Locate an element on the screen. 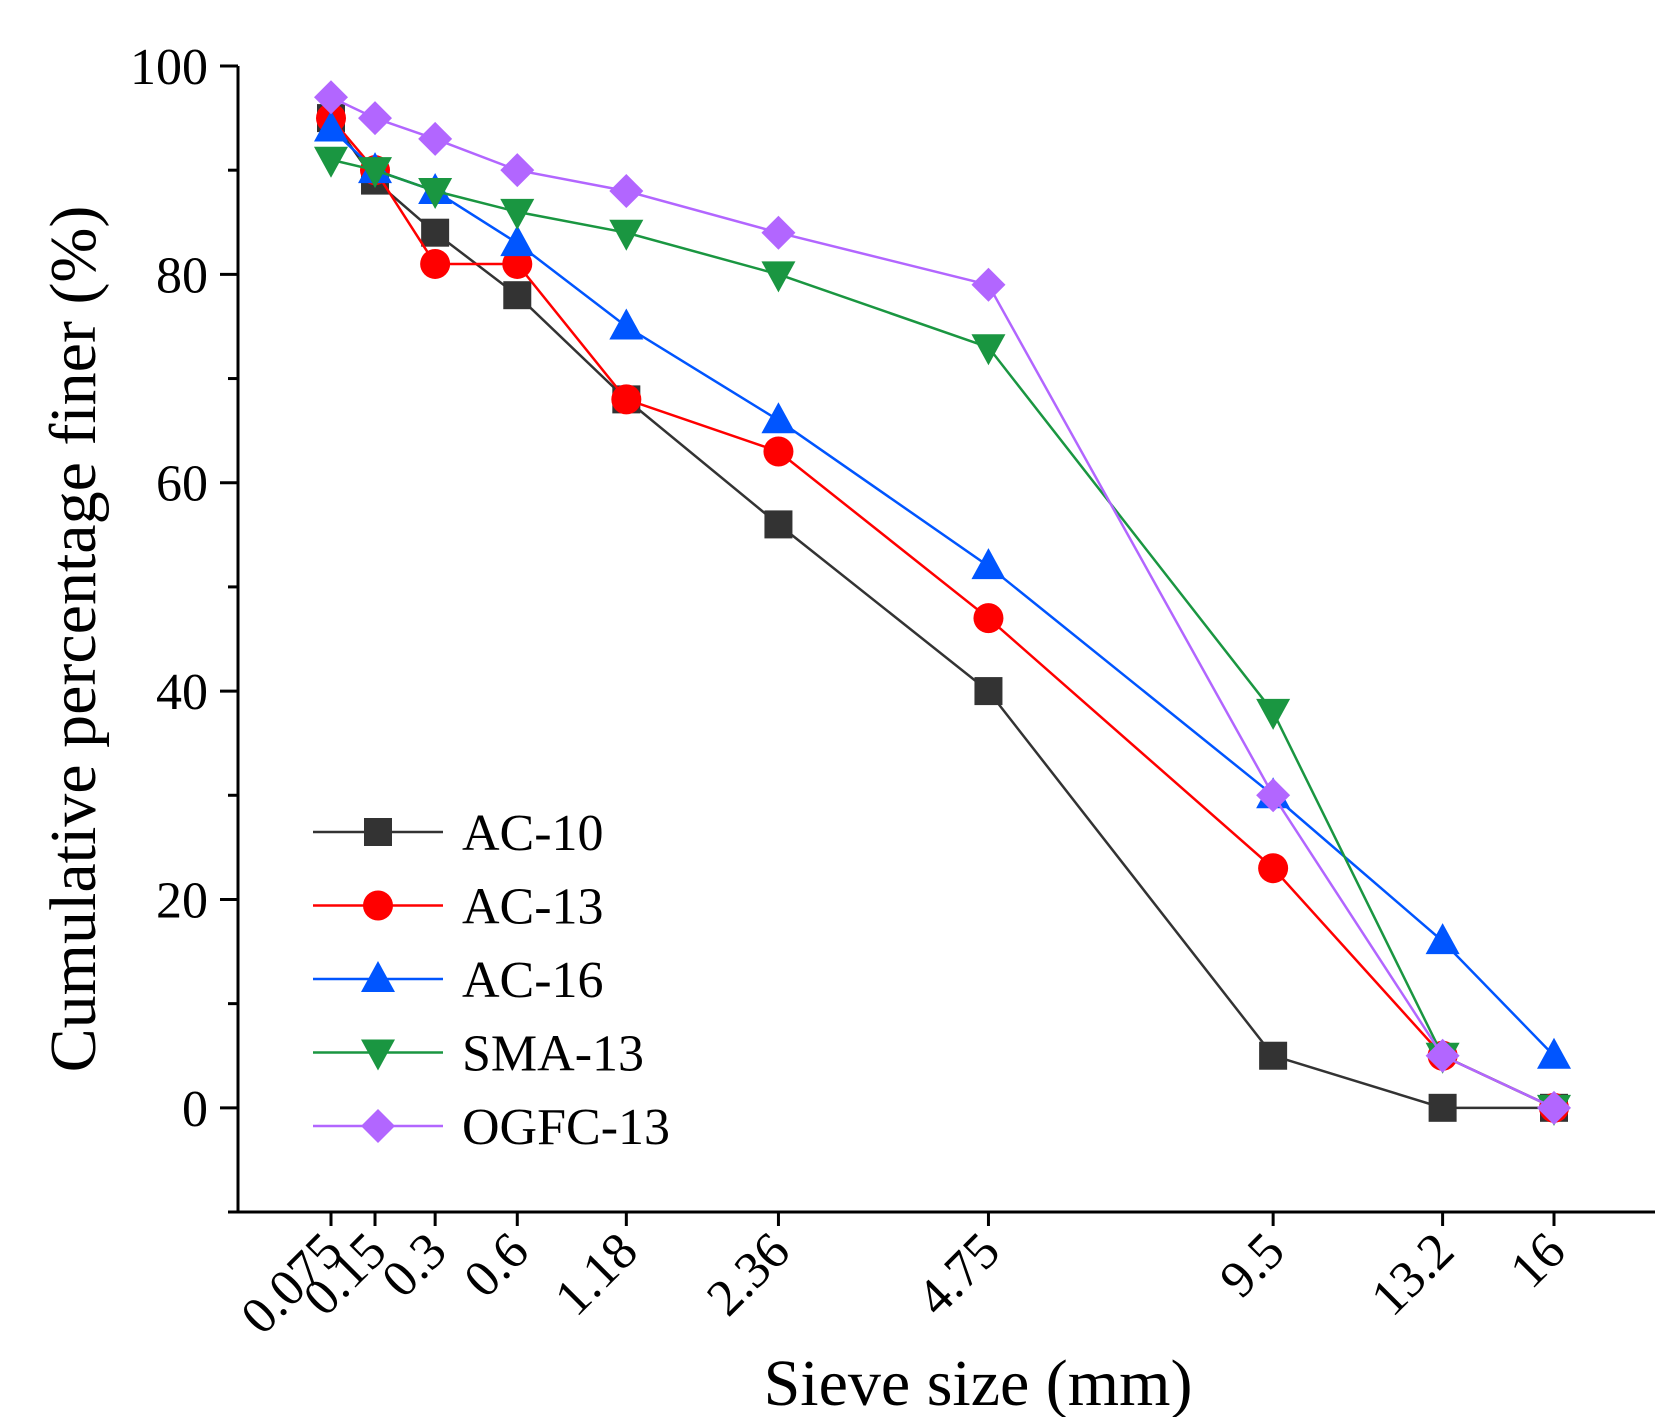  x-tick-label: 0.6 is located at coordinates (496, 1265).